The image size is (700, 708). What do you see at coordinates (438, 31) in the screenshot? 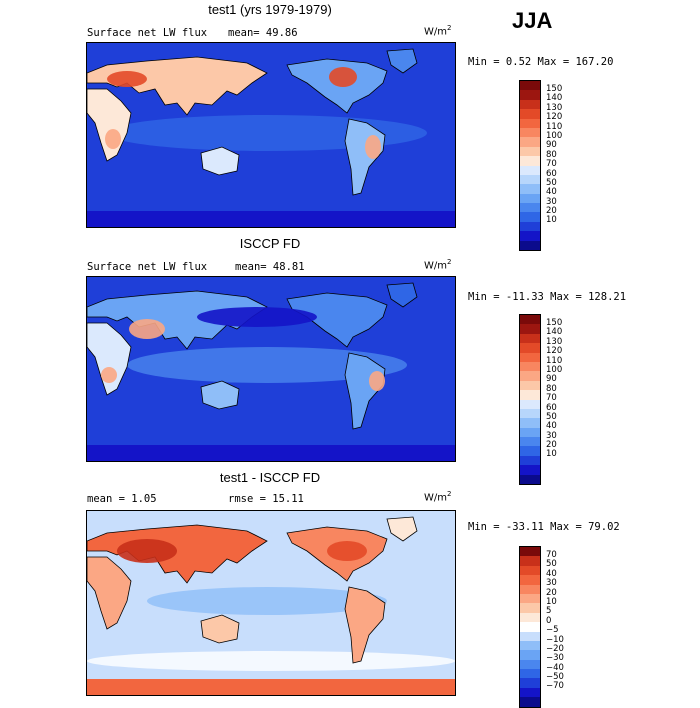
I see `panel1-units: W/m2` at bounding box center [438, 31].